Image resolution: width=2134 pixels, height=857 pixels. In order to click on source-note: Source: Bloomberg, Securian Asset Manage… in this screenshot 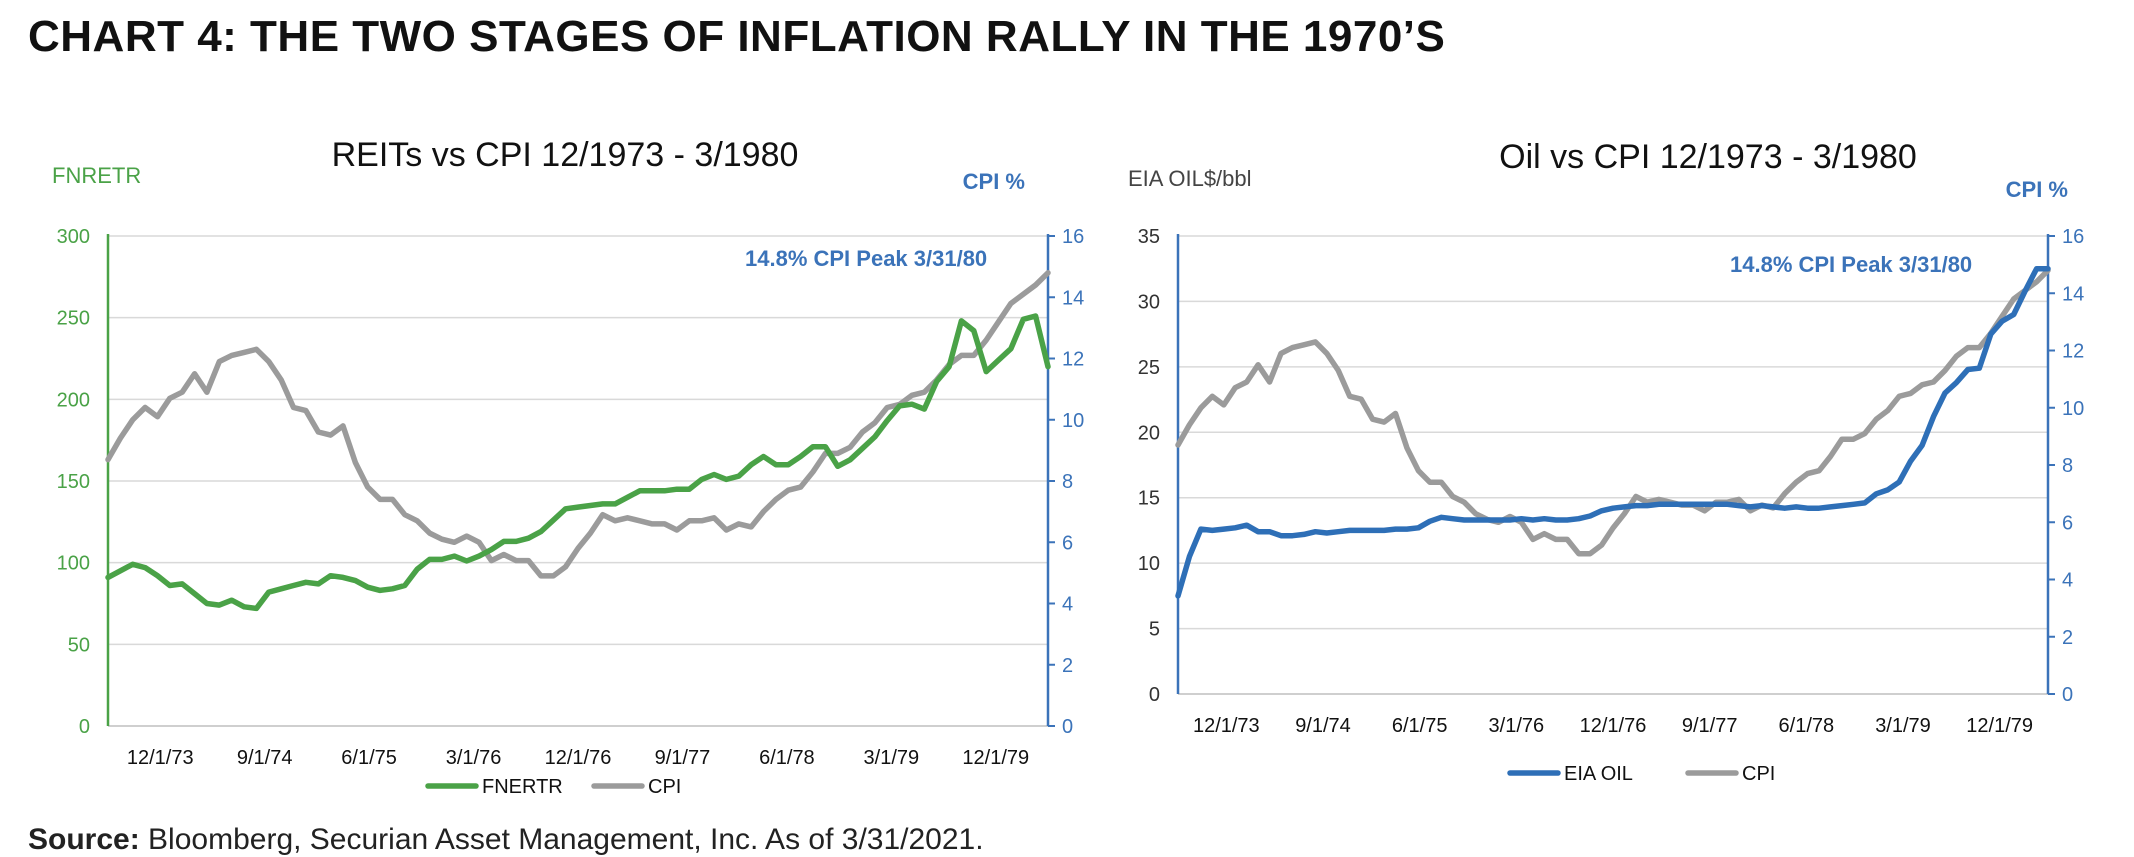, I will do `click(506, 840)`.